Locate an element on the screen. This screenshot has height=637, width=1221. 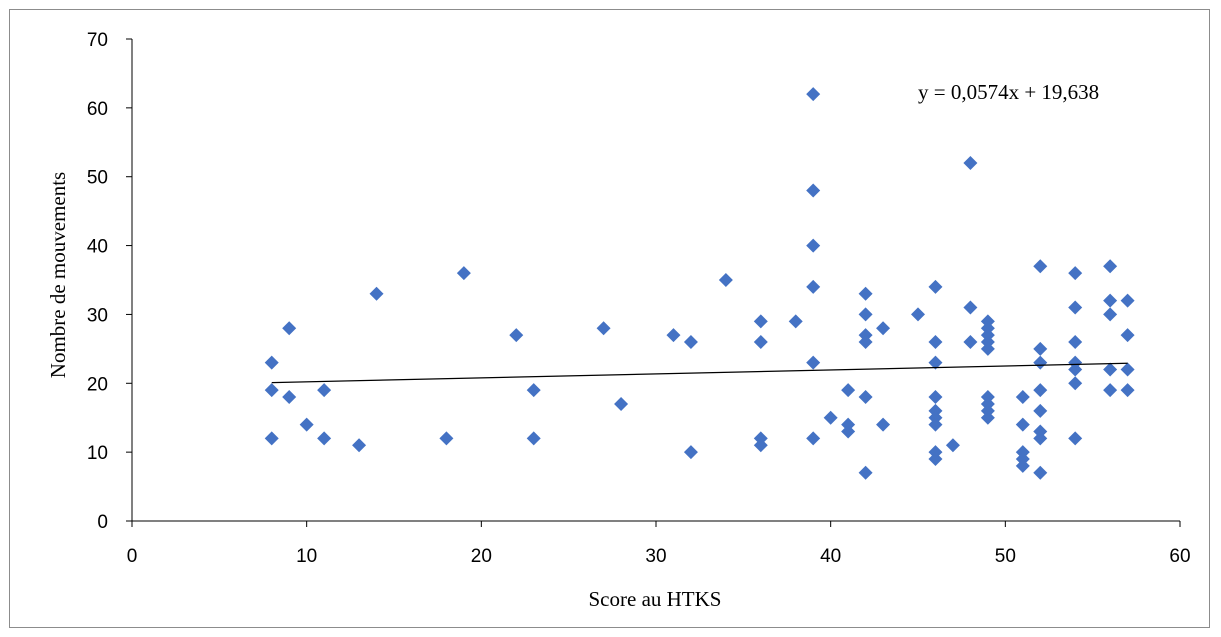
y-tick-label: 50 is located at coordinates (97, 178).